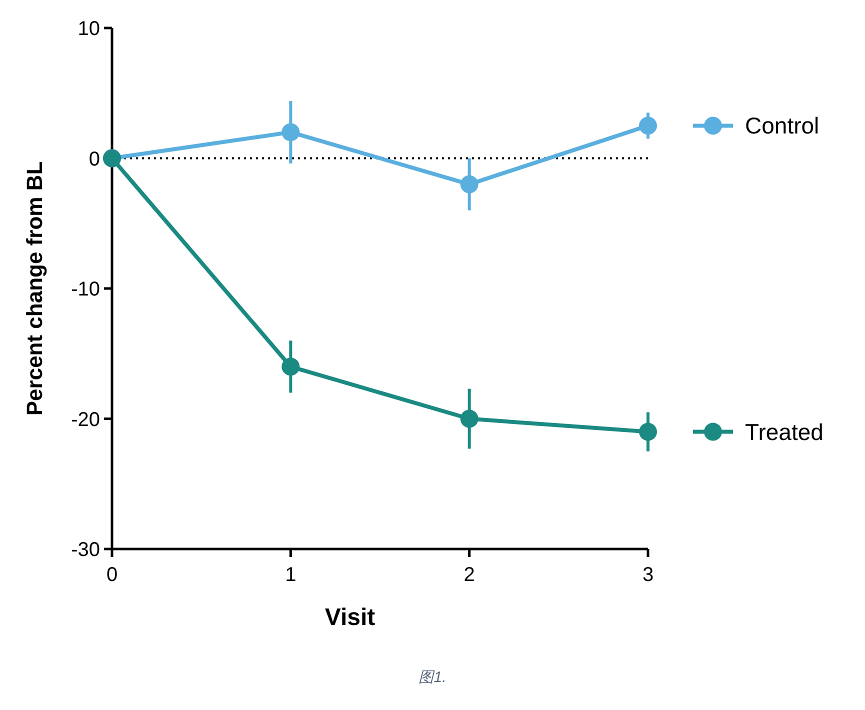 Image resolution: width=865 pixels, height=710 pixels. What do you see at coordinates (112, 575) in the screenshot?
I see `x-tick-label: 0` at bounding box center [112, 575].